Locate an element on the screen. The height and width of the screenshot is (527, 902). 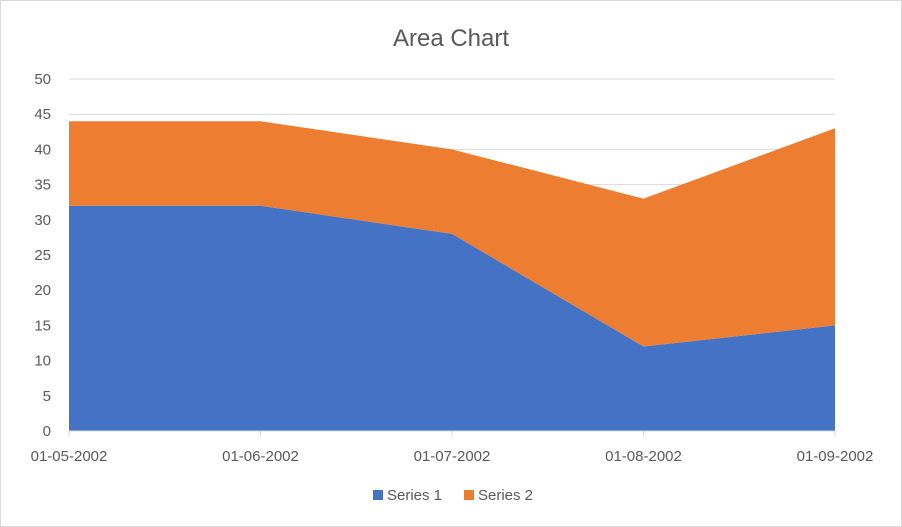
x-tick-label: 01-09-2002 is located at coordinates (835, 456).